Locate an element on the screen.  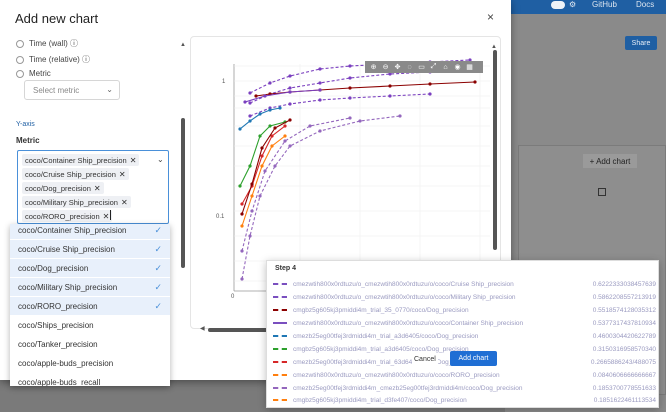
zoom-in-icon: ⊕ is located at coordinates (373, 67).